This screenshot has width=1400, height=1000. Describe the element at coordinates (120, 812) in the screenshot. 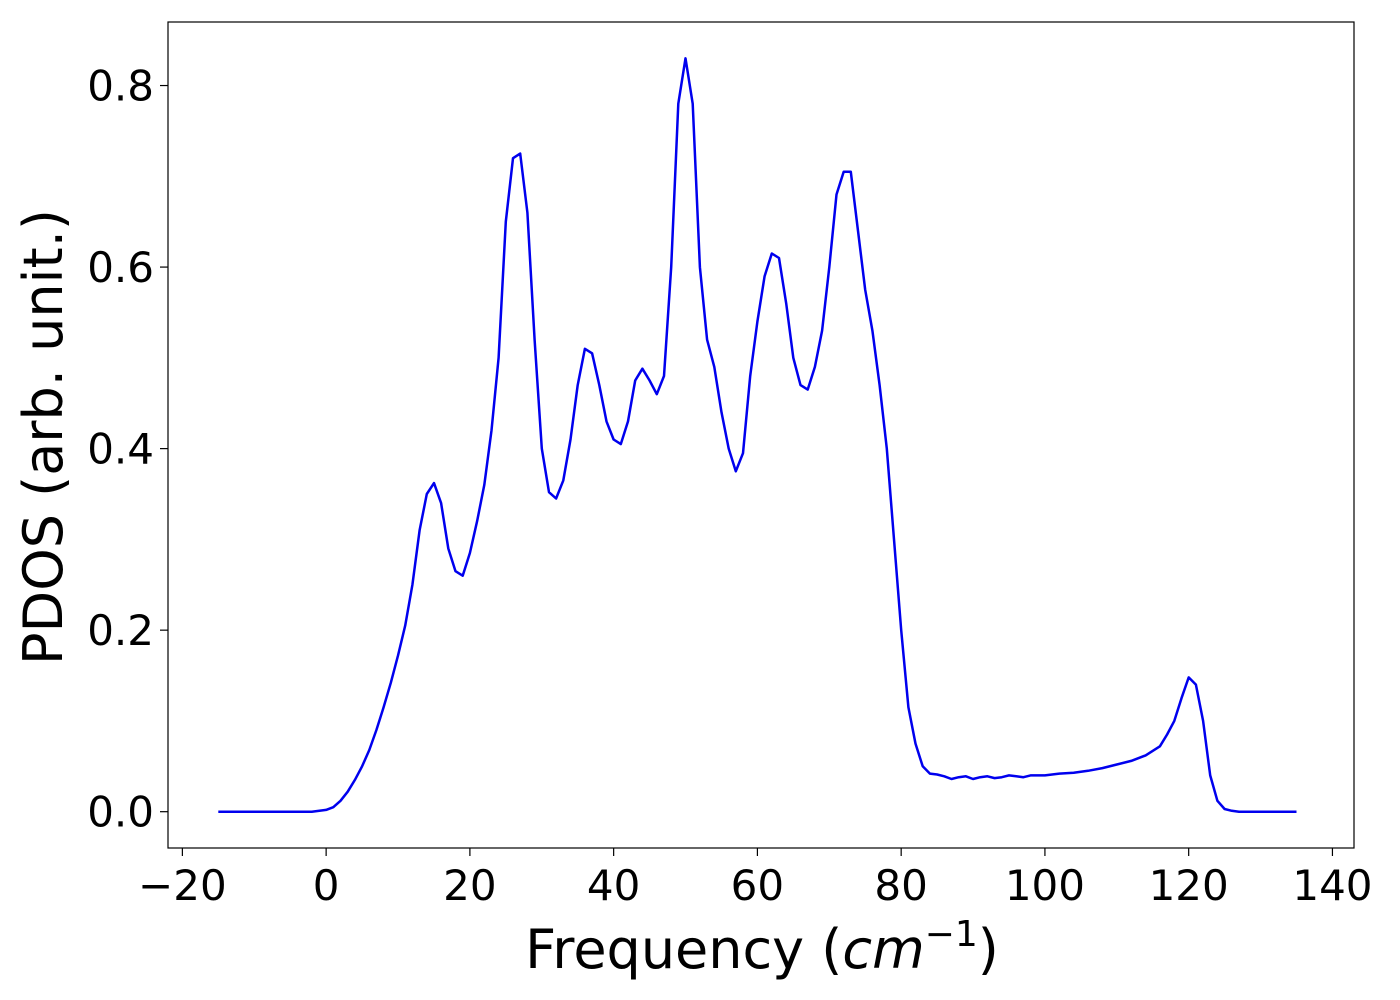

I see `y-tick-label: 0.0` at that location.